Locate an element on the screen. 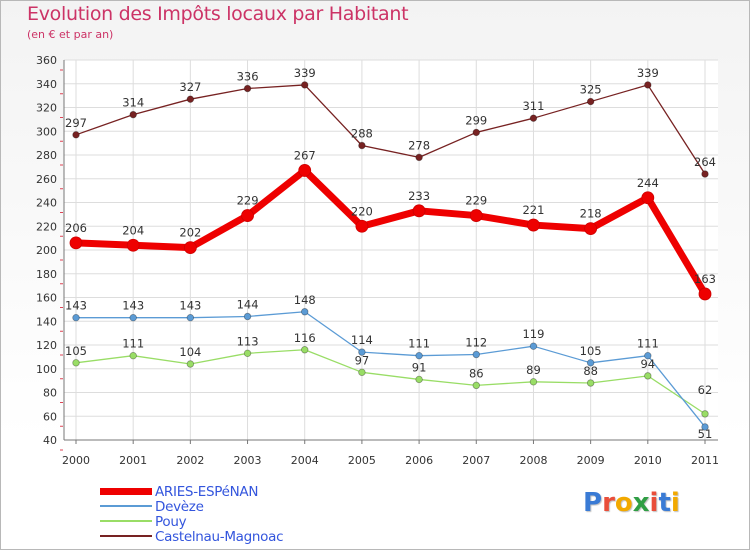 The image size is (750, 550). data-label: 233 is located at coordinates (419, 196).